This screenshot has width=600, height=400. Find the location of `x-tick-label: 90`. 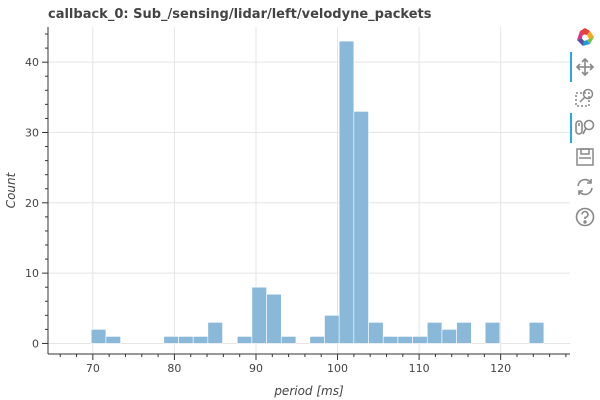

x-tick-label: 90 is located at coordinates (256, 368).